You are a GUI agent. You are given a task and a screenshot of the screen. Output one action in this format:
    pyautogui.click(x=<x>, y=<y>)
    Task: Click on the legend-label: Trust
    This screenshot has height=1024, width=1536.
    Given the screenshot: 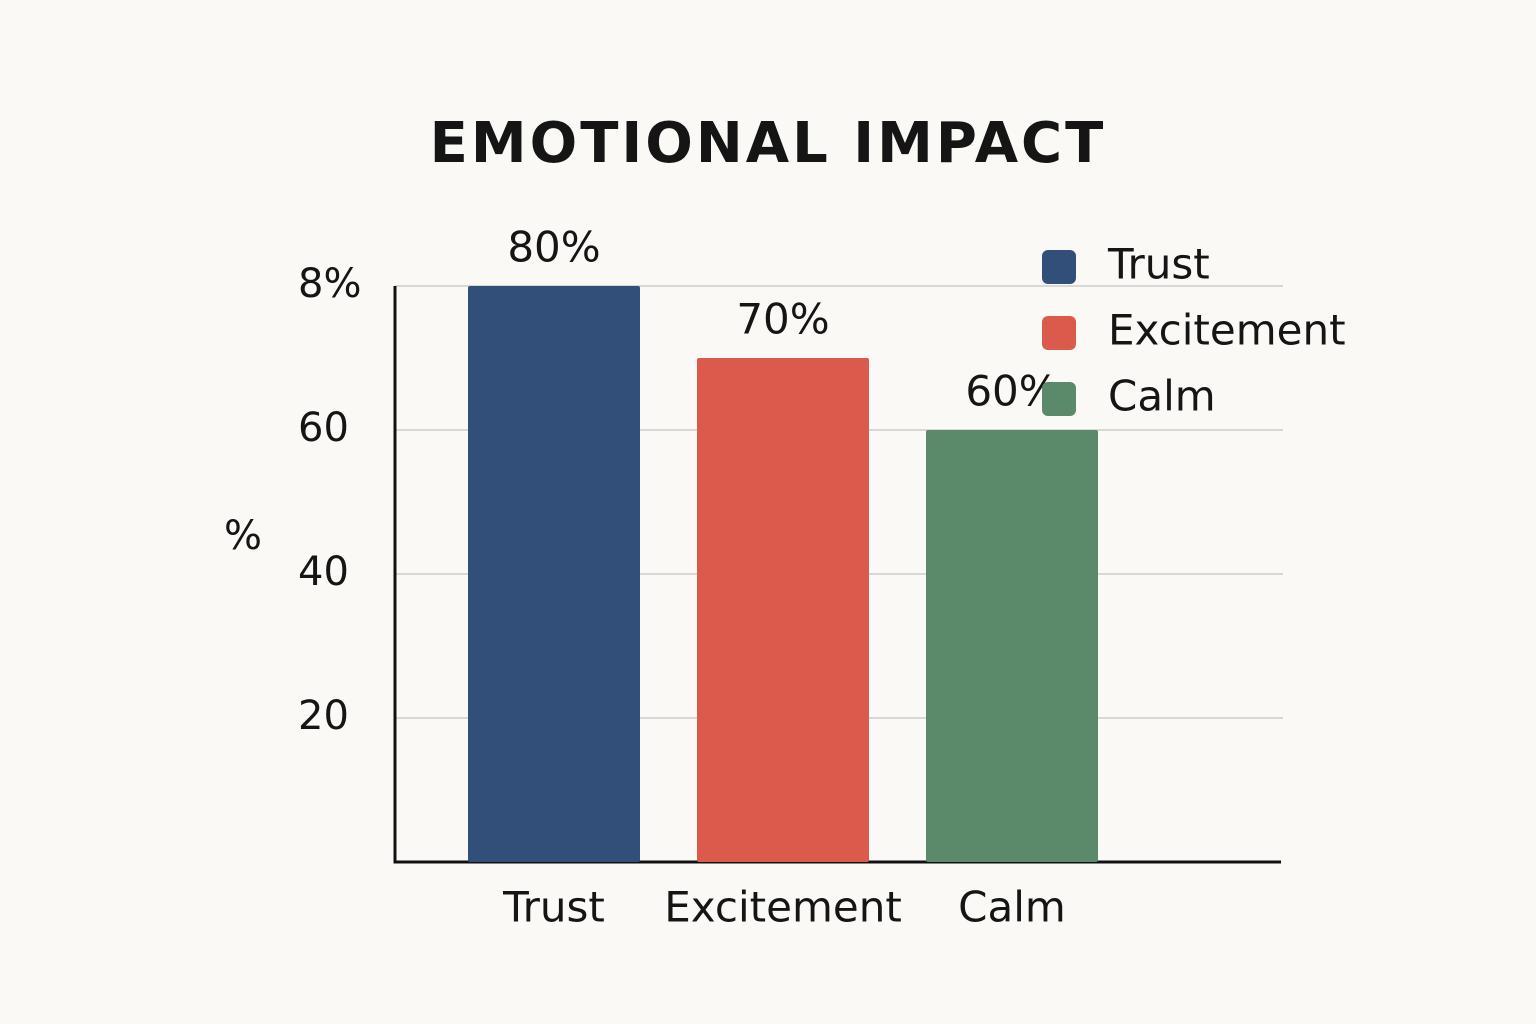 What is the action you would take?
    pyautogui.click(x=1158, y=264)
    